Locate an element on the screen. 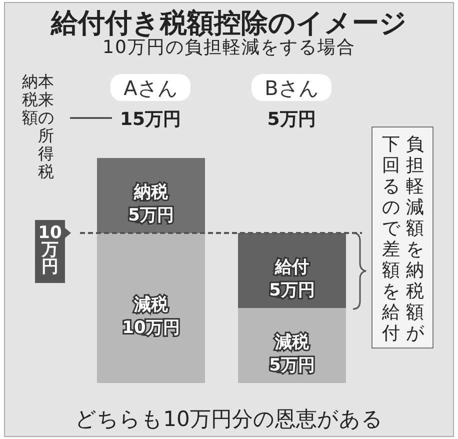  legend-label: 10万円 is located at coordinates (50, 250).